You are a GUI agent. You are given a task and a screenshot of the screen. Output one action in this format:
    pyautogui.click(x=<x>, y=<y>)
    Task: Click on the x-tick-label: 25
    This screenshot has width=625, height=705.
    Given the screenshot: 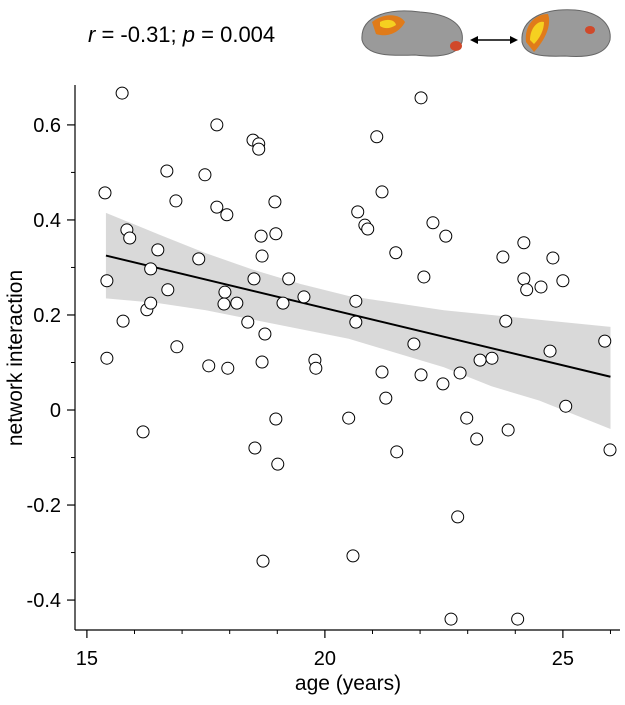 What is the action you would take?
    pyautogui.click(x=563, y=659)
    